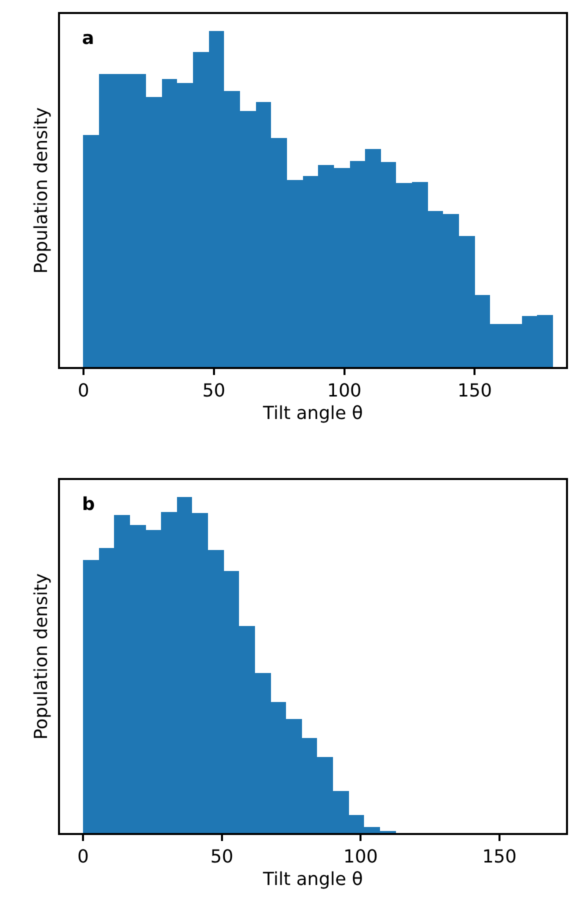 This screenshot has height=919, width=570. I want to click on annotation: a, so click(88, 38).